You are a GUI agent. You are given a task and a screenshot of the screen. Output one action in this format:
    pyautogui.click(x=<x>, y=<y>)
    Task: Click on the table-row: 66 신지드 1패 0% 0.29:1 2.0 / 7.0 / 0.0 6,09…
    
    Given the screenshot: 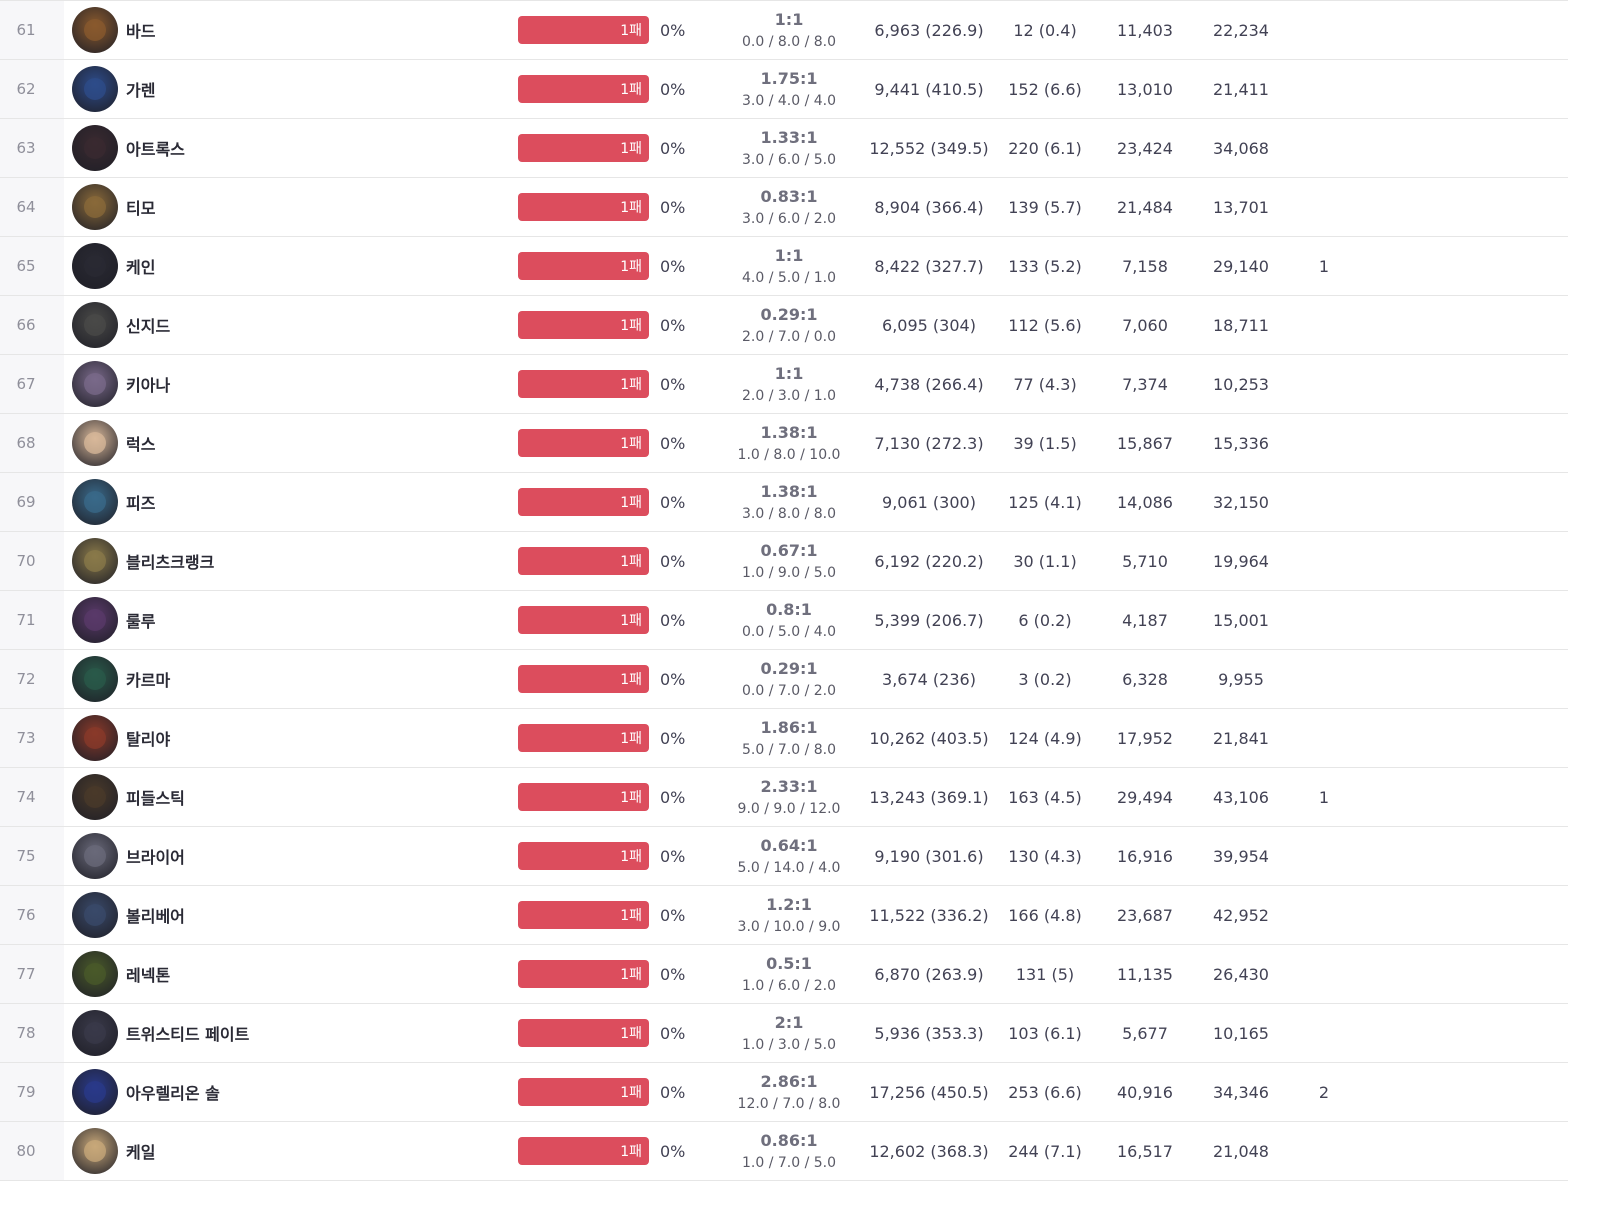 What is the action you would take?
    pyautogui.click(x=784, y=324)
    